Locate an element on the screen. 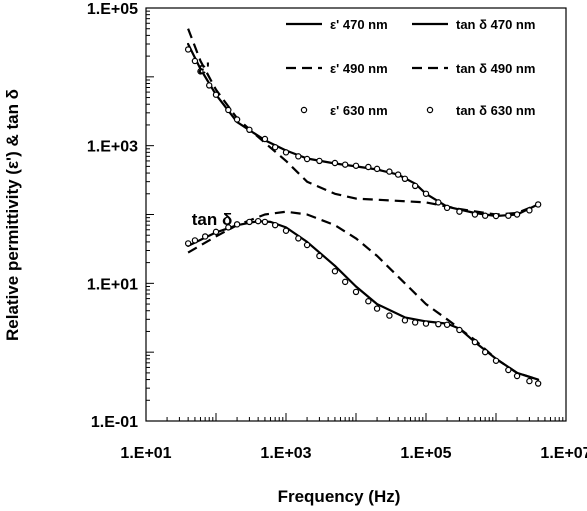  legend-label: tan δ 490 nm is located at coordinates (495, 68).